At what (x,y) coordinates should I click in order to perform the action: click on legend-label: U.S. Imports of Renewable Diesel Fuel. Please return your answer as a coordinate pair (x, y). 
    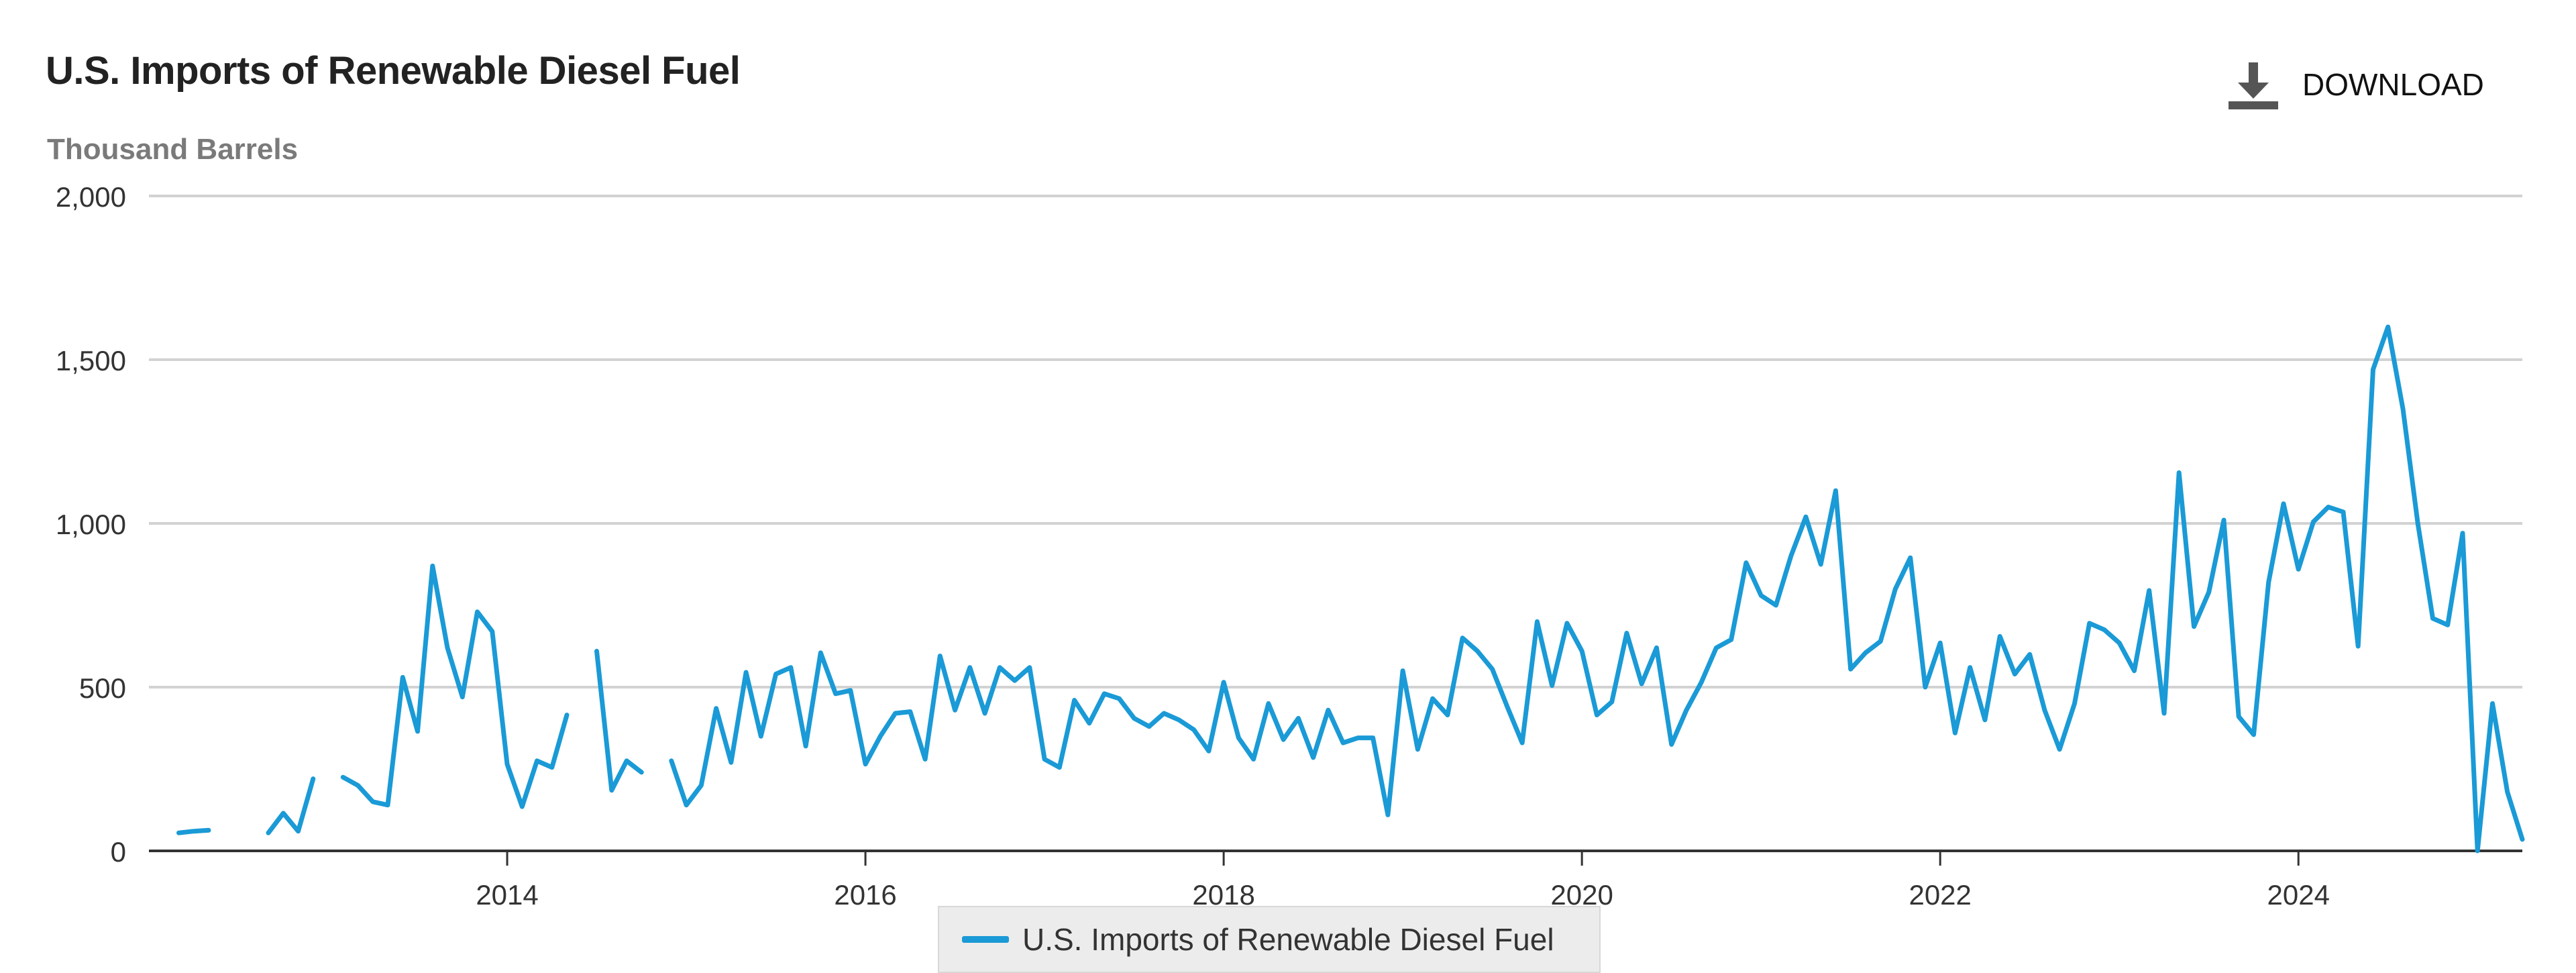
    Looking at the image, I should click on (1288, 939).